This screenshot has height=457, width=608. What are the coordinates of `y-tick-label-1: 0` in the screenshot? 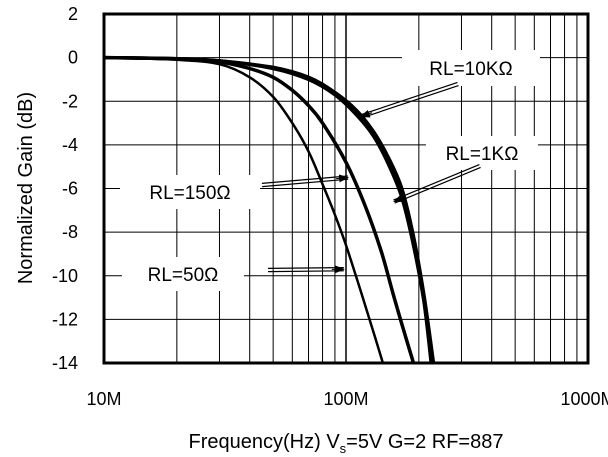 It's located at (73, 58).